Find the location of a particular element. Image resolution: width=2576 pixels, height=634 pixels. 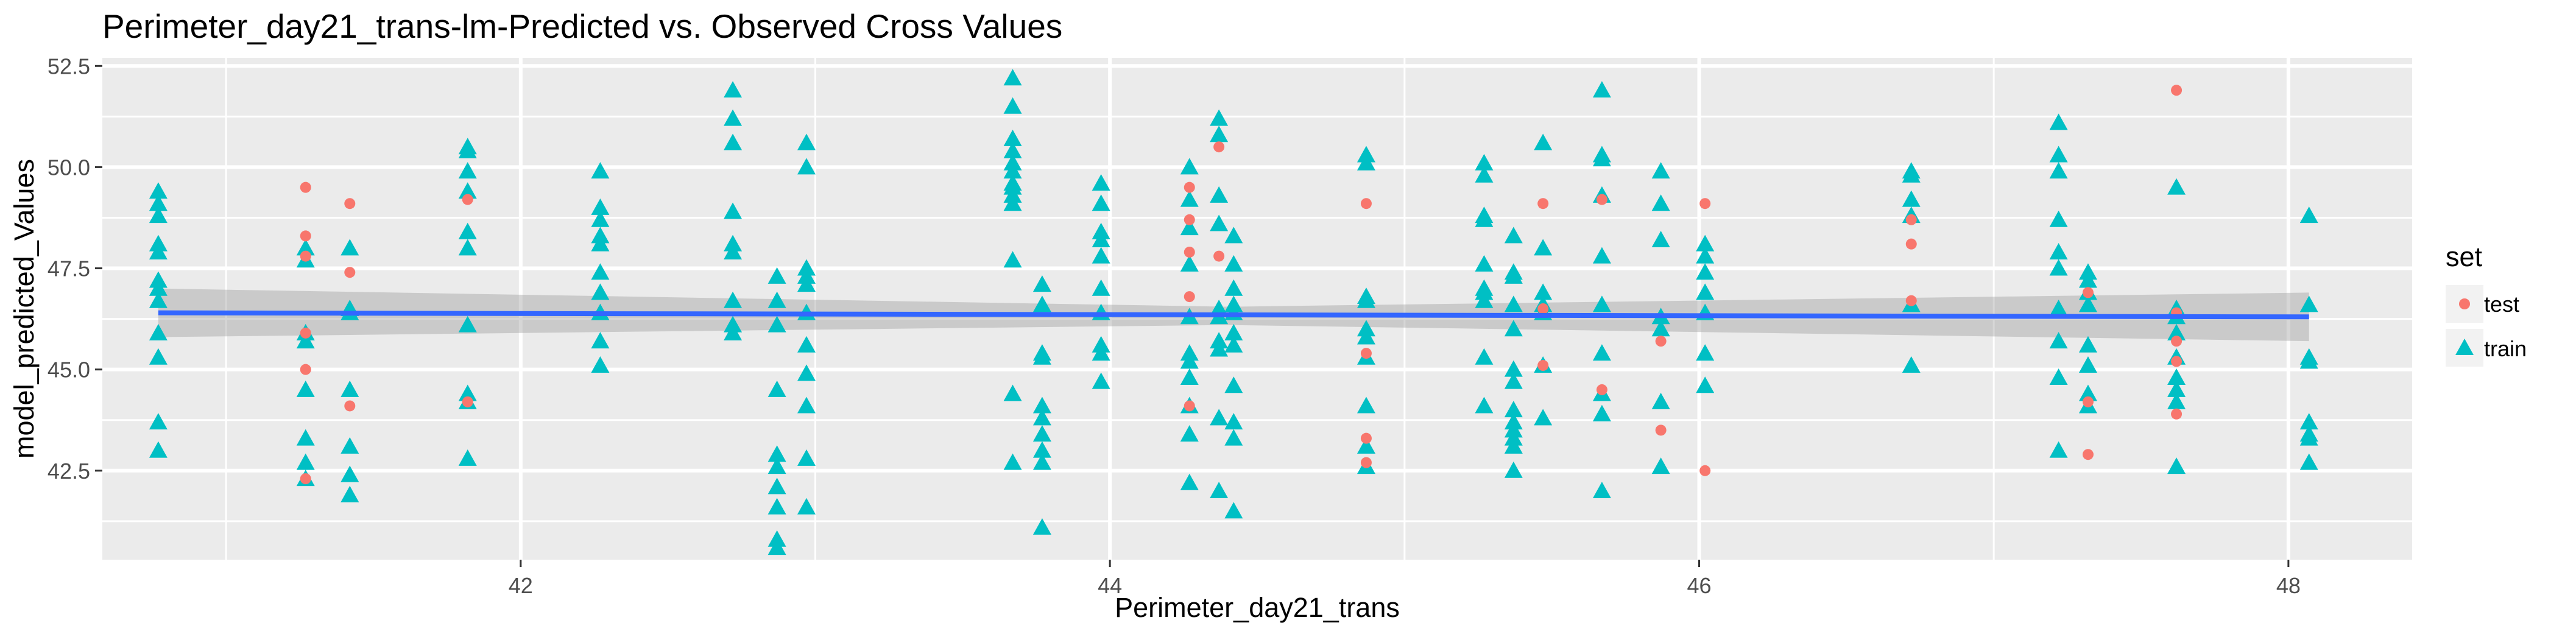

fit-line-layer is located at coordinates (1233, 315).